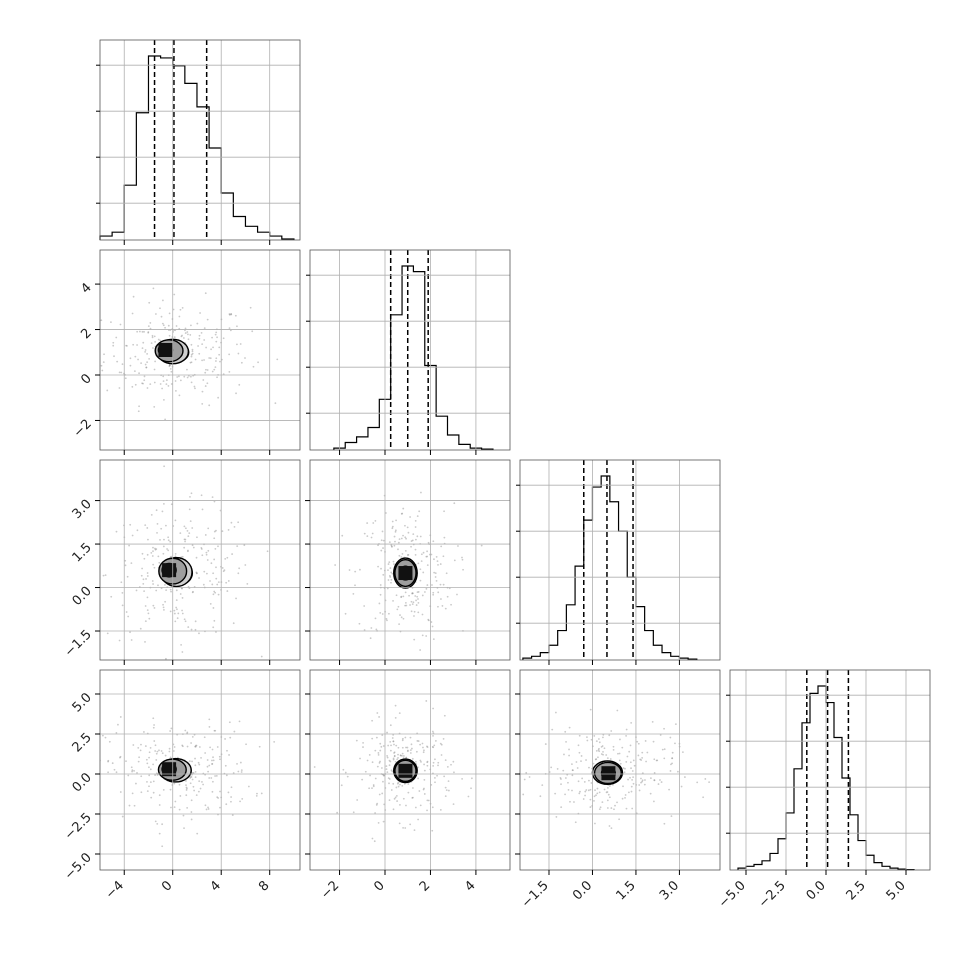 This screenshot has height=975, width=970. What do you see at coordinates (405, 770) in the screenshot?
I see `density-peak` at bounding box center [405, 770].